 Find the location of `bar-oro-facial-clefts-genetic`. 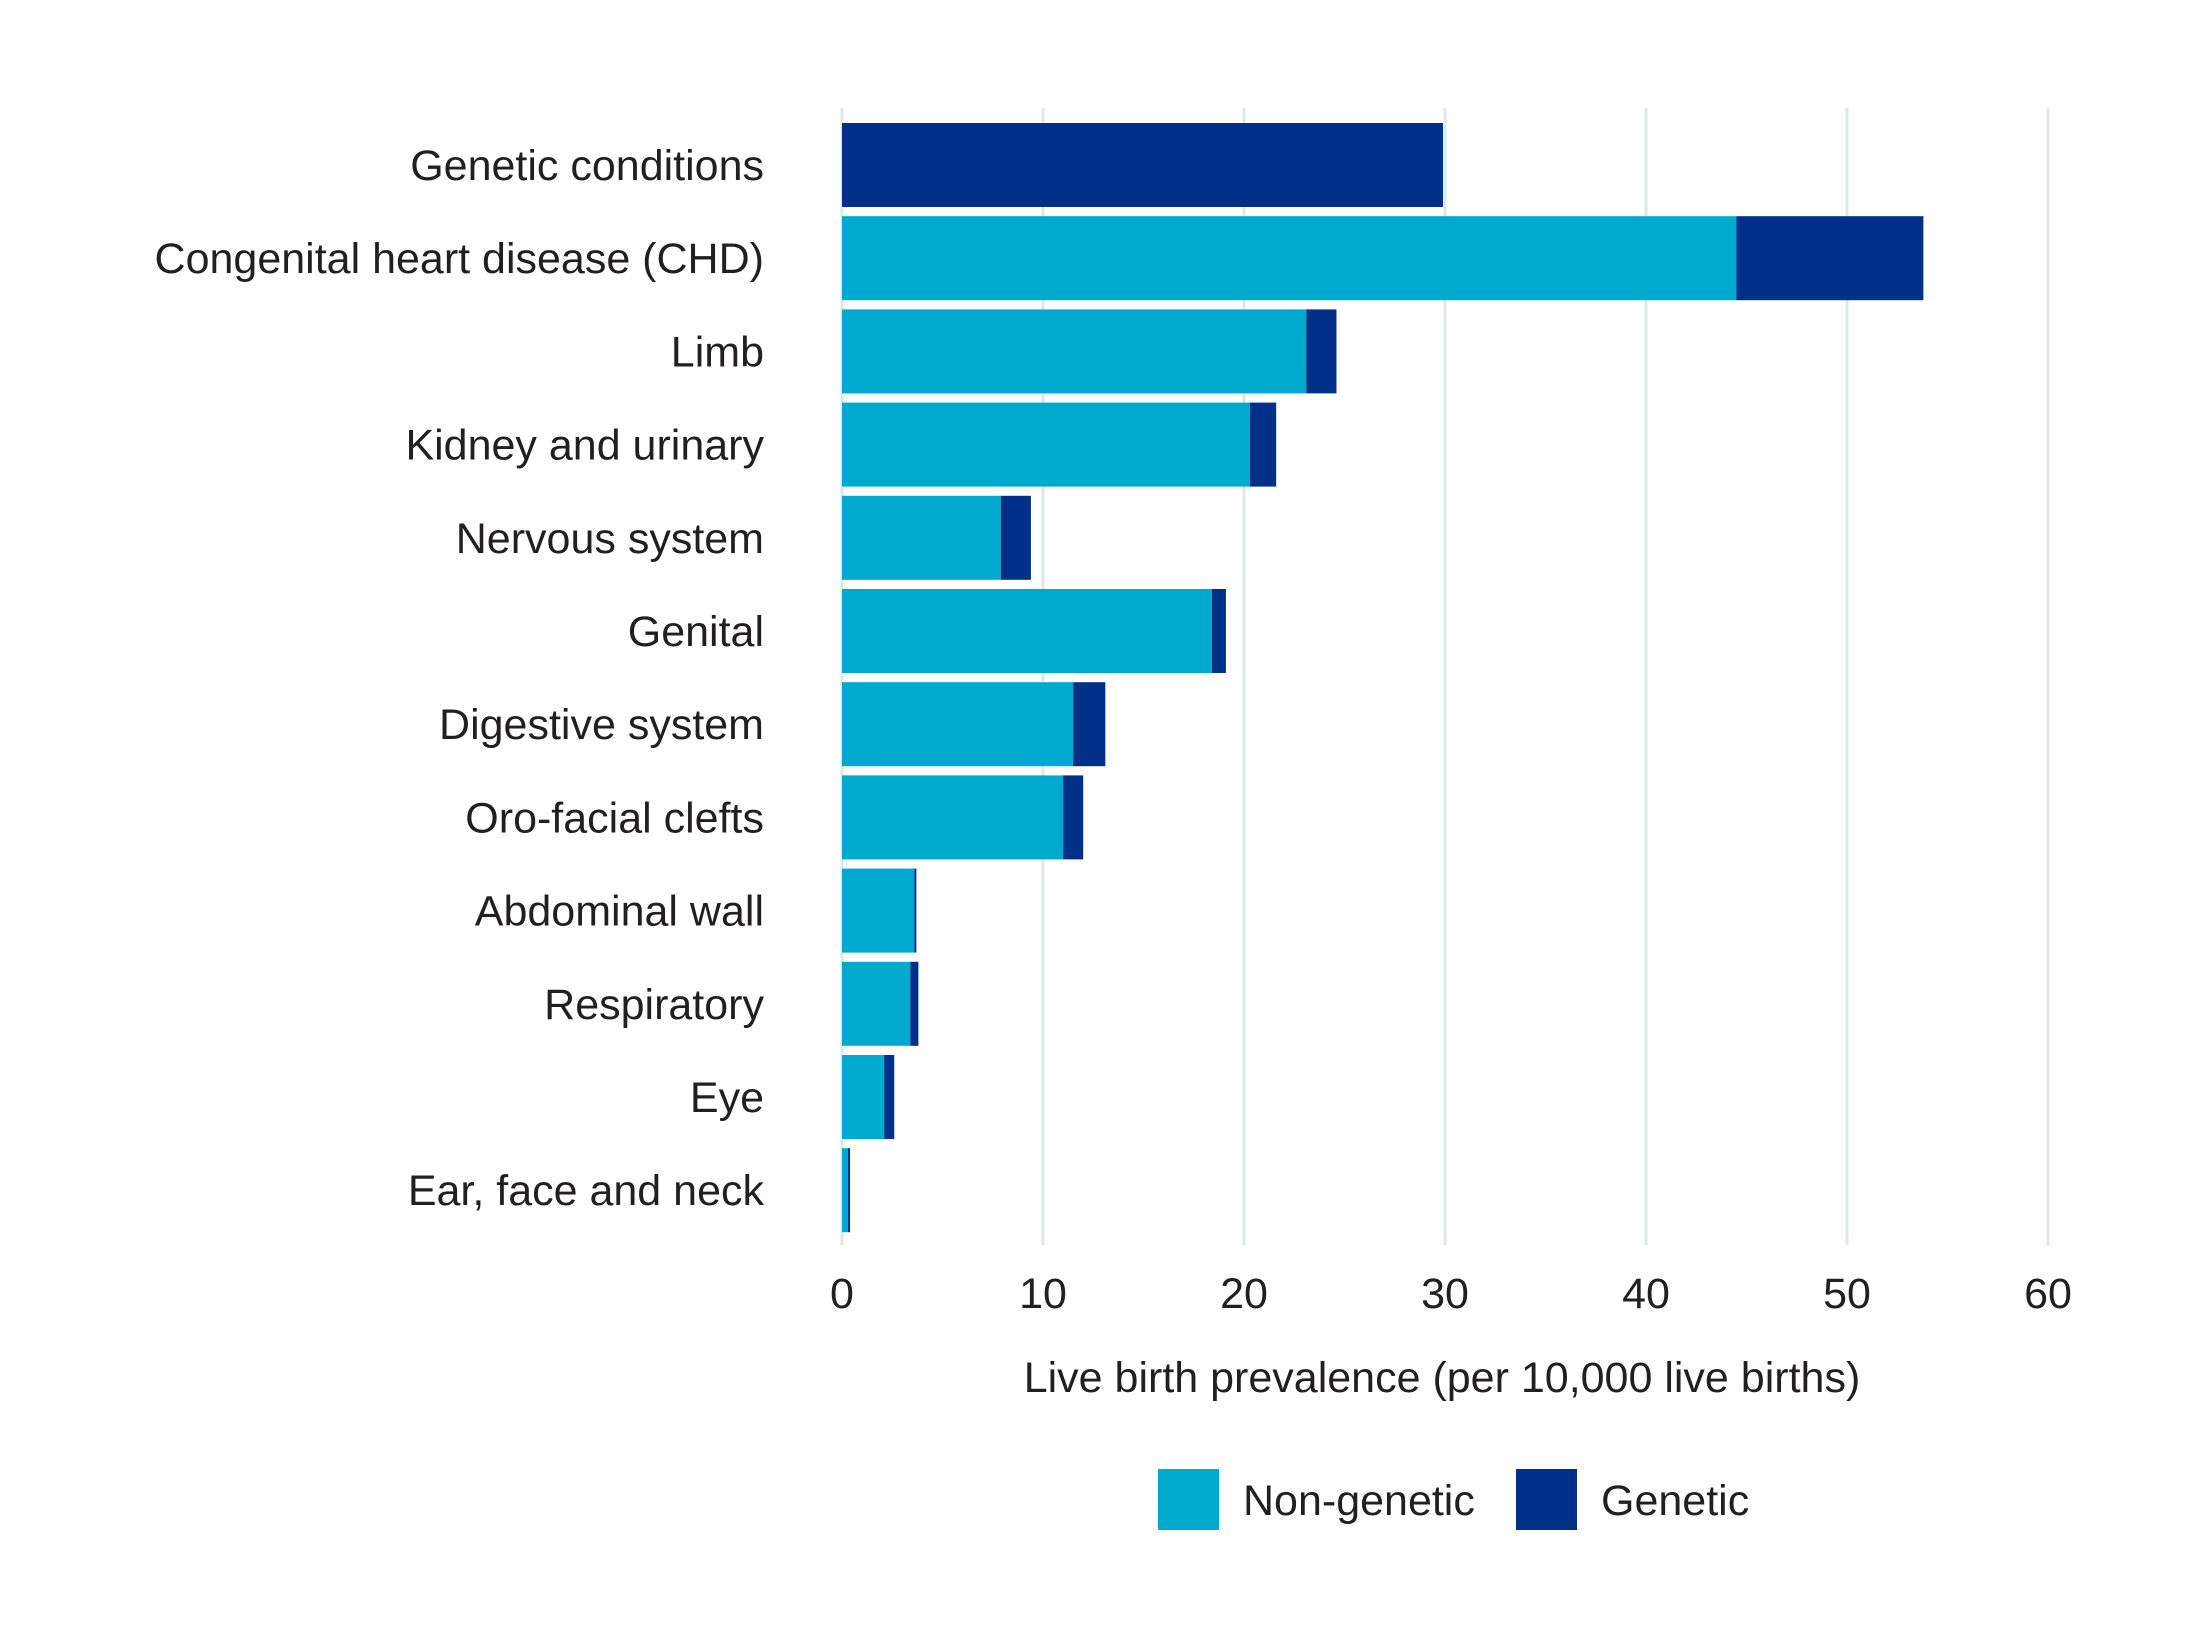

bar-oro-facial-clefts-genetic is located at coordinates (1073, 817).